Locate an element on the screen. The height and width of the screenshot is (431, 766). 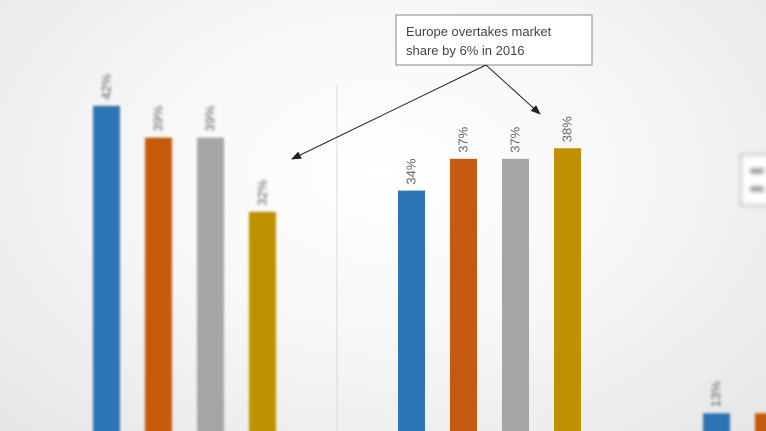
callout-arrow-right is located at coordinates (513, 89).